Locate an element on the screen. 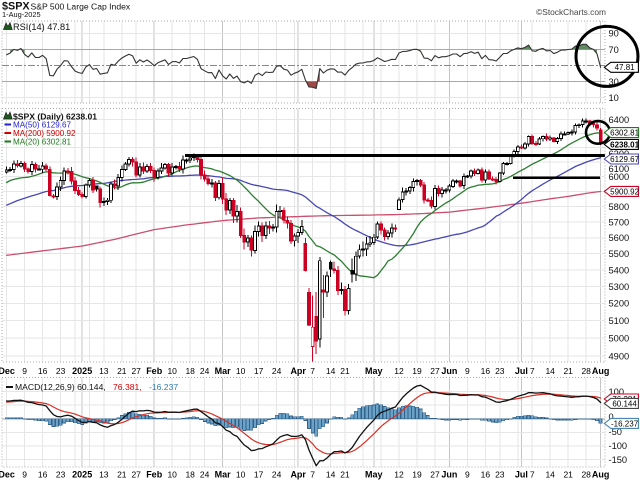 The height and width of the screenshot is (483, 640). svg-text: 90 is located at coordinates (614, 34).